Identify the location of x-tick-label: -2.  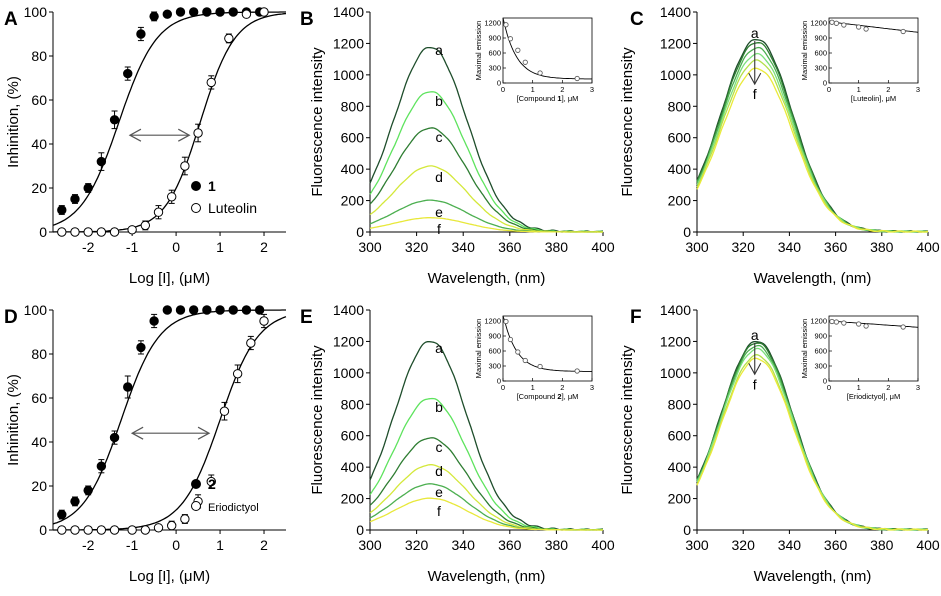
(88, 545).